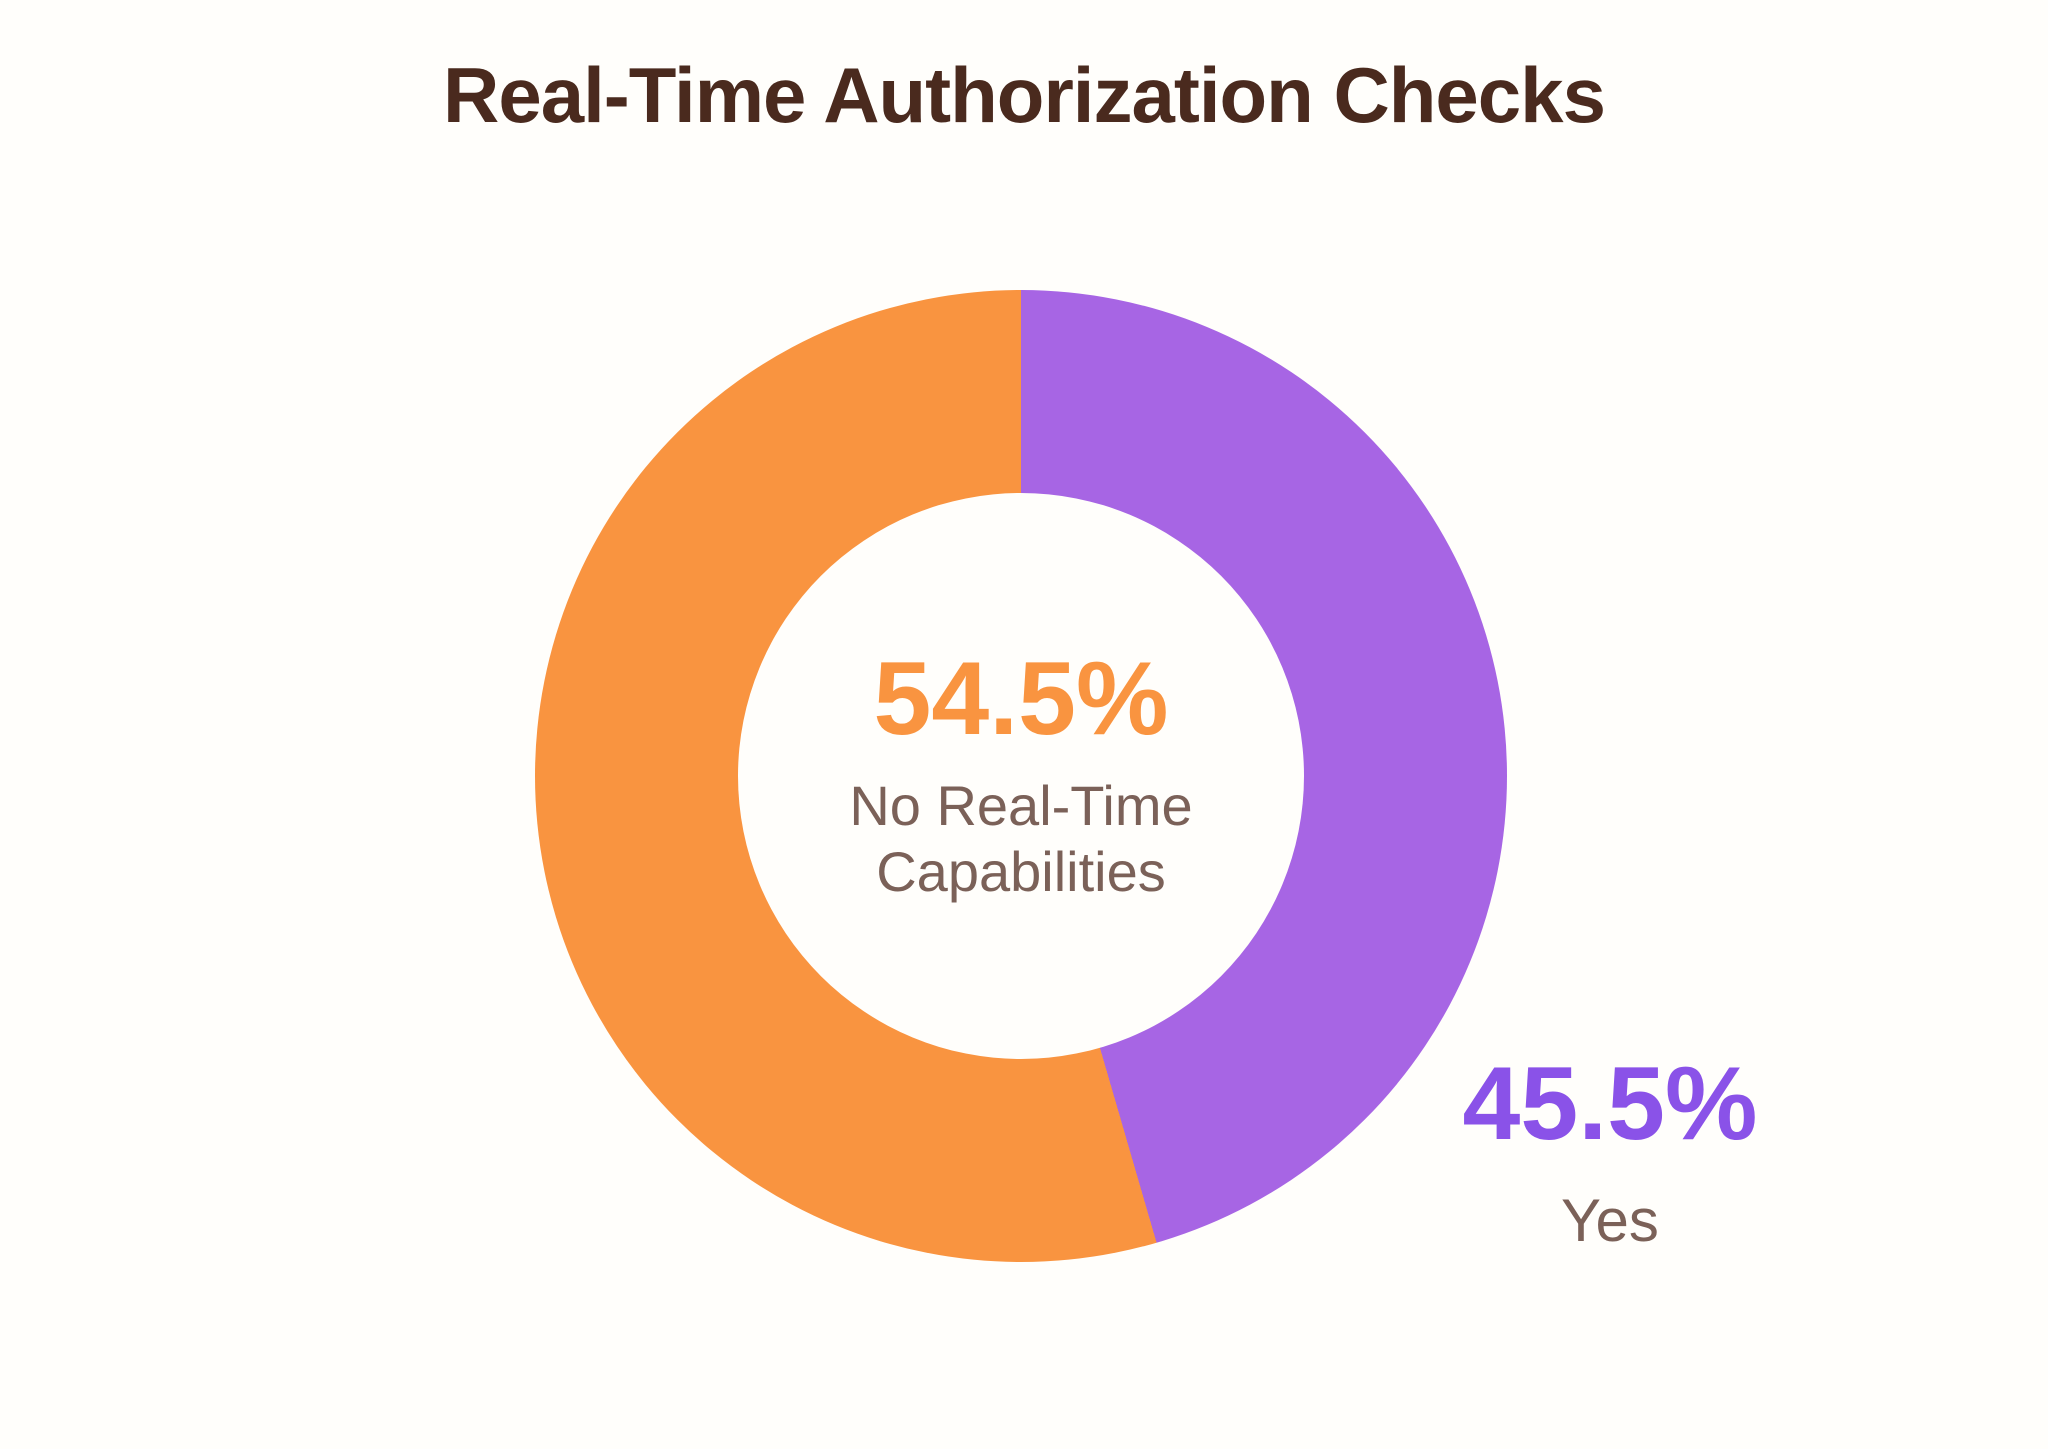  Describe the element at coordinates (1021, 698) in the screenshot. I see `no-slice-percent: 54.5%` at that location.